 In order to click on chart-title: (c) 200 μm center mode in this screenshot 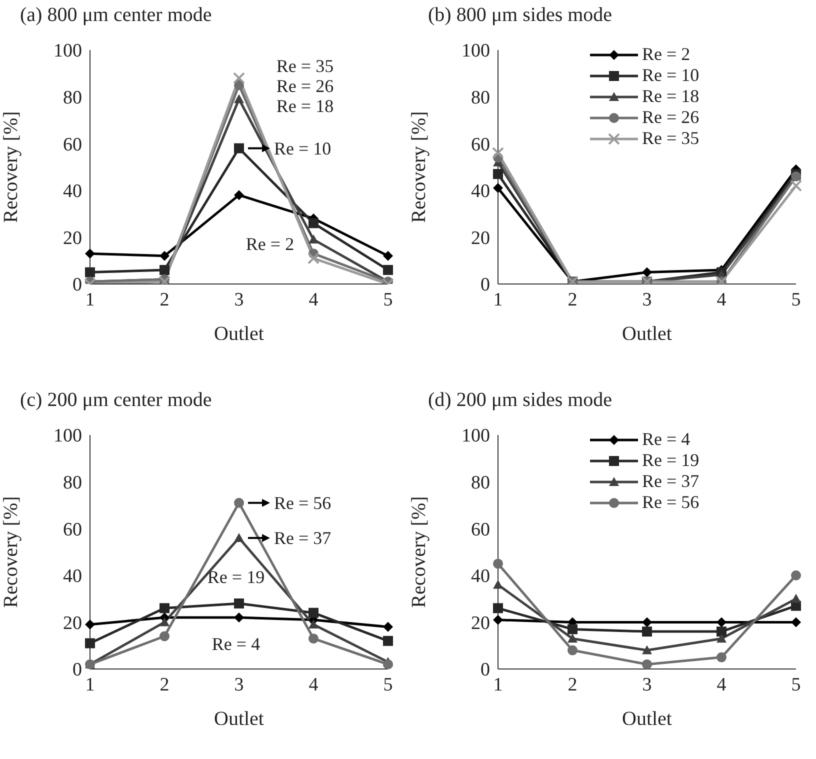, I will do `click(116, 400)`.